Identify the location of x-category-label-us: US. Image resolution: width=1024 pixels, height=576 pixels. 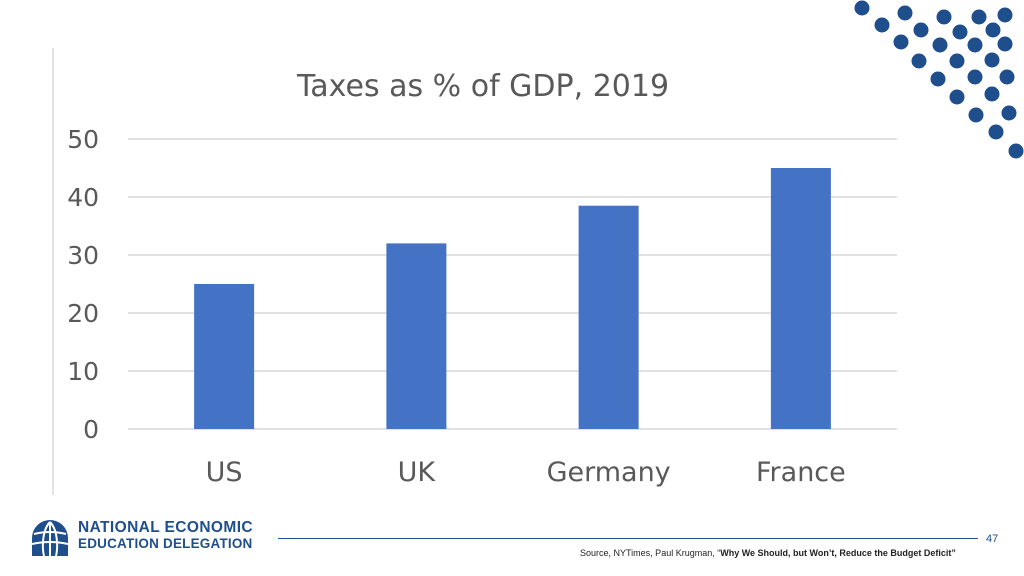
(224, 472).